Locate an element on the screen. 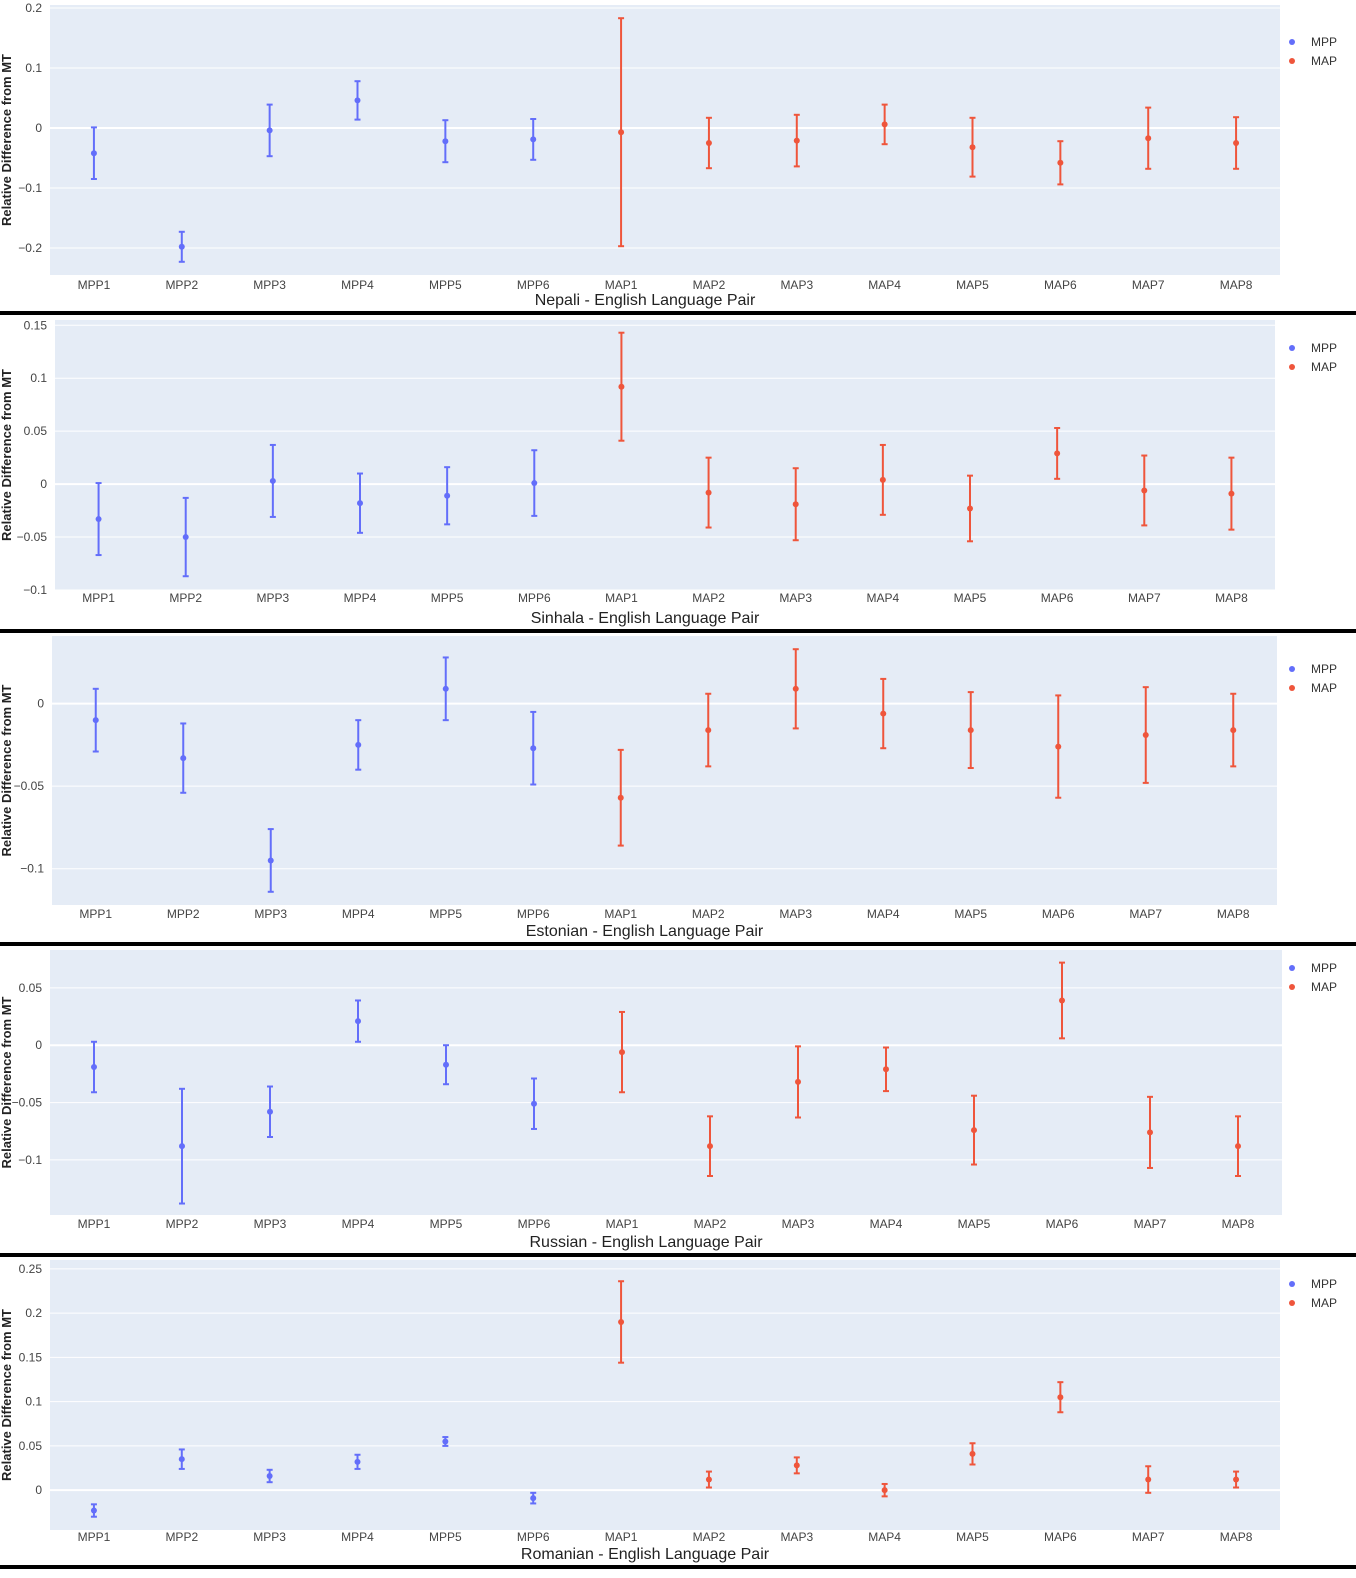  y-tick-label: 0.15 is located at coordinates (31, 1357).